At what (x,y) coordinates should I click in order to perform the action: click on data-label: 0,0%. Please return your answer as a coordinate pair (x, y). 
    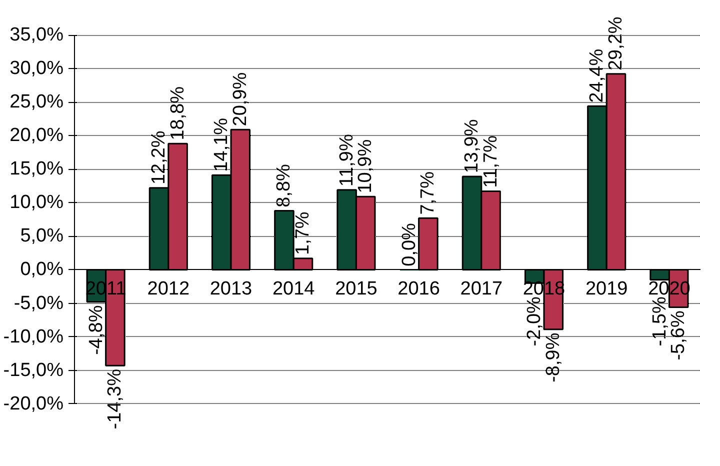
    Looking at the image, I should click on (409, 244).